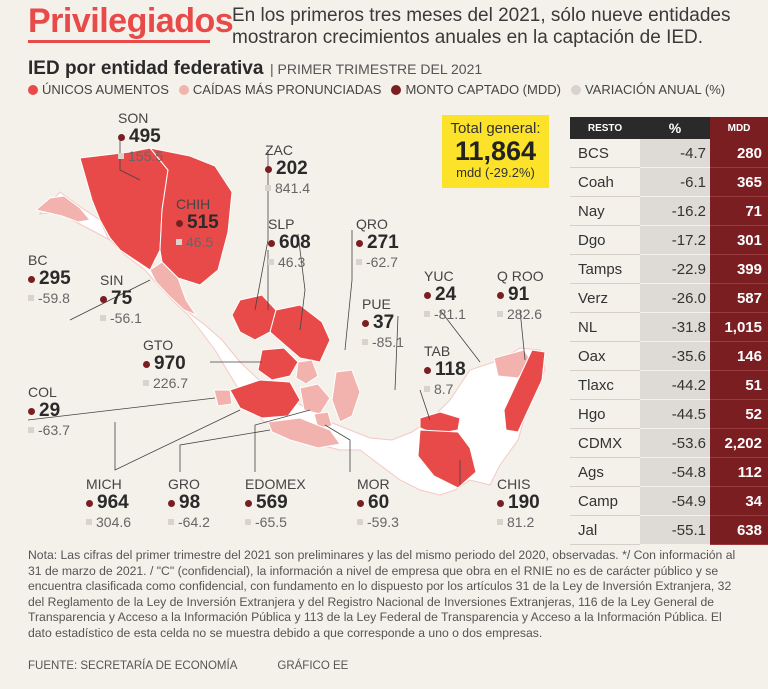 The height and width of the screenshot is (689, 768). Describe the element at coordinates (133, 666) in the screenshot. I see `source: FUENTE: SECRETARÍA DE ECONOMÍA` at that location.